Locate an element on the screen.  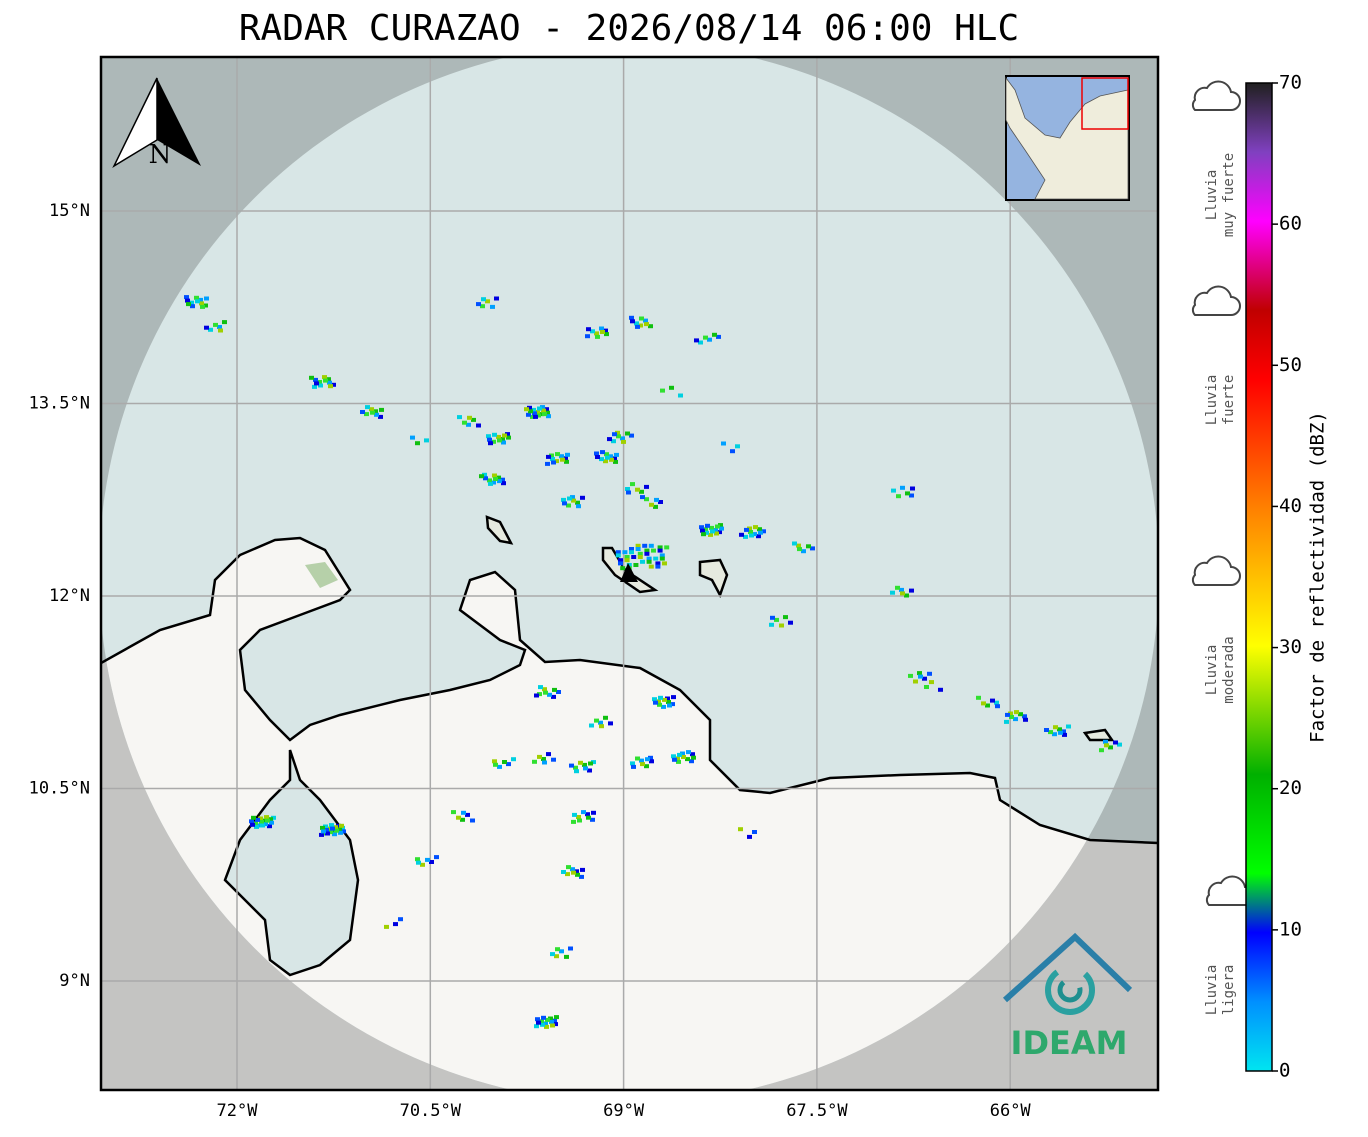
colorbar-label: Factor de reflectividad (dBZ) is located at coordinates (1318, 577).